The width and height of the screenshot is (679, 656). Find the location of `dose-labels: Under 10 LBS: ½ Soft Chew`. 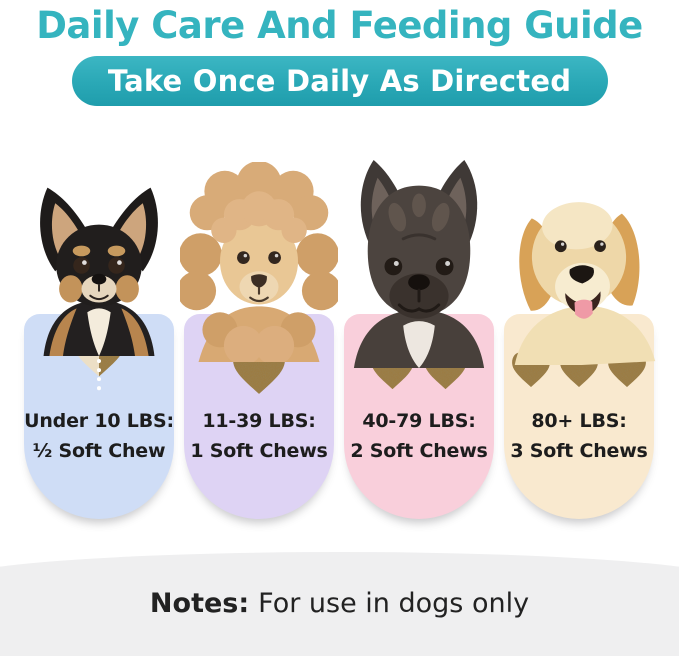

dose-labels: Under 10 LBS: ½ Soft Chew is located at coordinates (99, 436).